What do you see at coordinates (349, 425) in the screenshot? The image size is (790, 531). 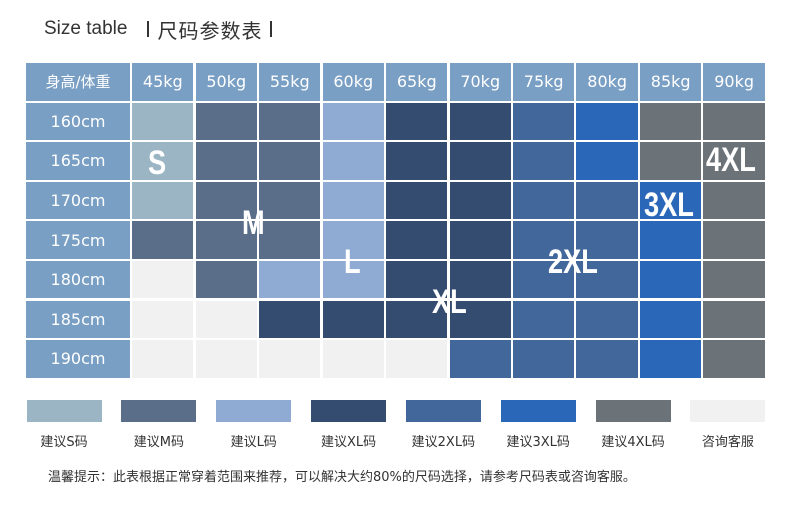 I see `legend-item: 建议XL码` at bounding box center [349, 425].